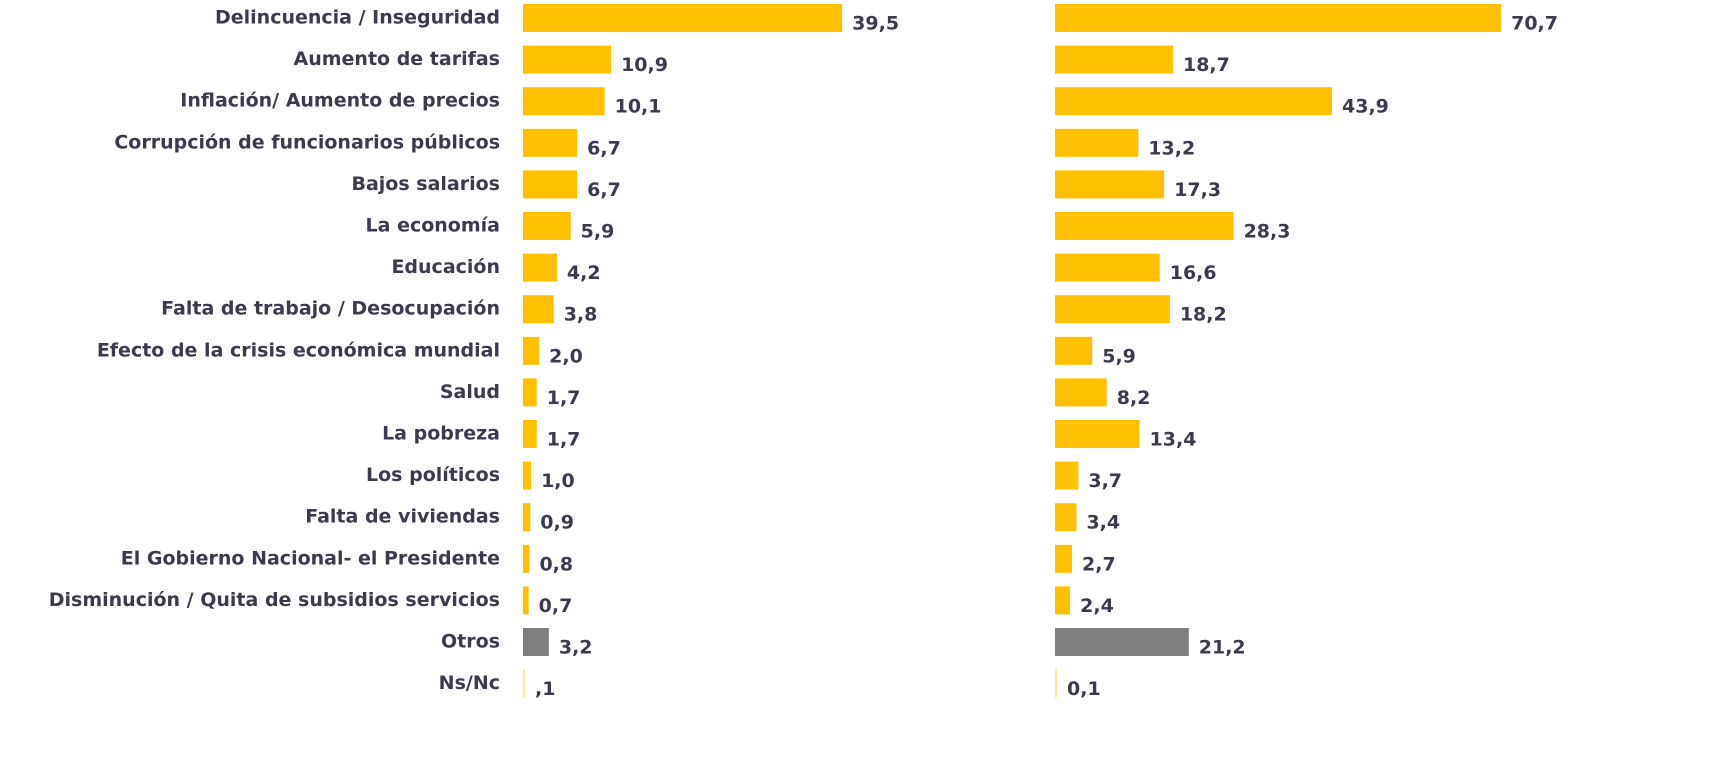  What do you see at coordinates (1222, 648) in the screenshot?
I see `value-label: 21,2` at bounding box center [1222, 648].